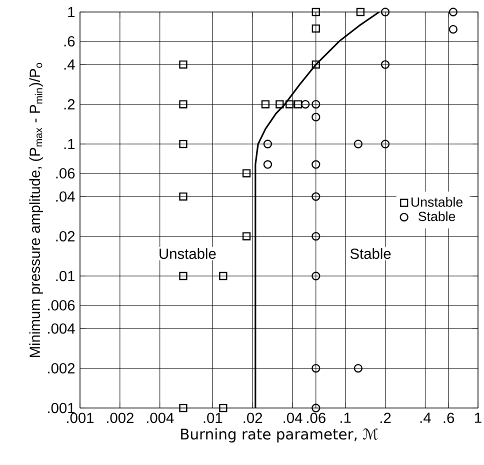 The height and width of the screenshot is (465, 484). Describe the element at coordinates (65, 276) in the screenshot. I see `y-tick-label: .01` at that location.